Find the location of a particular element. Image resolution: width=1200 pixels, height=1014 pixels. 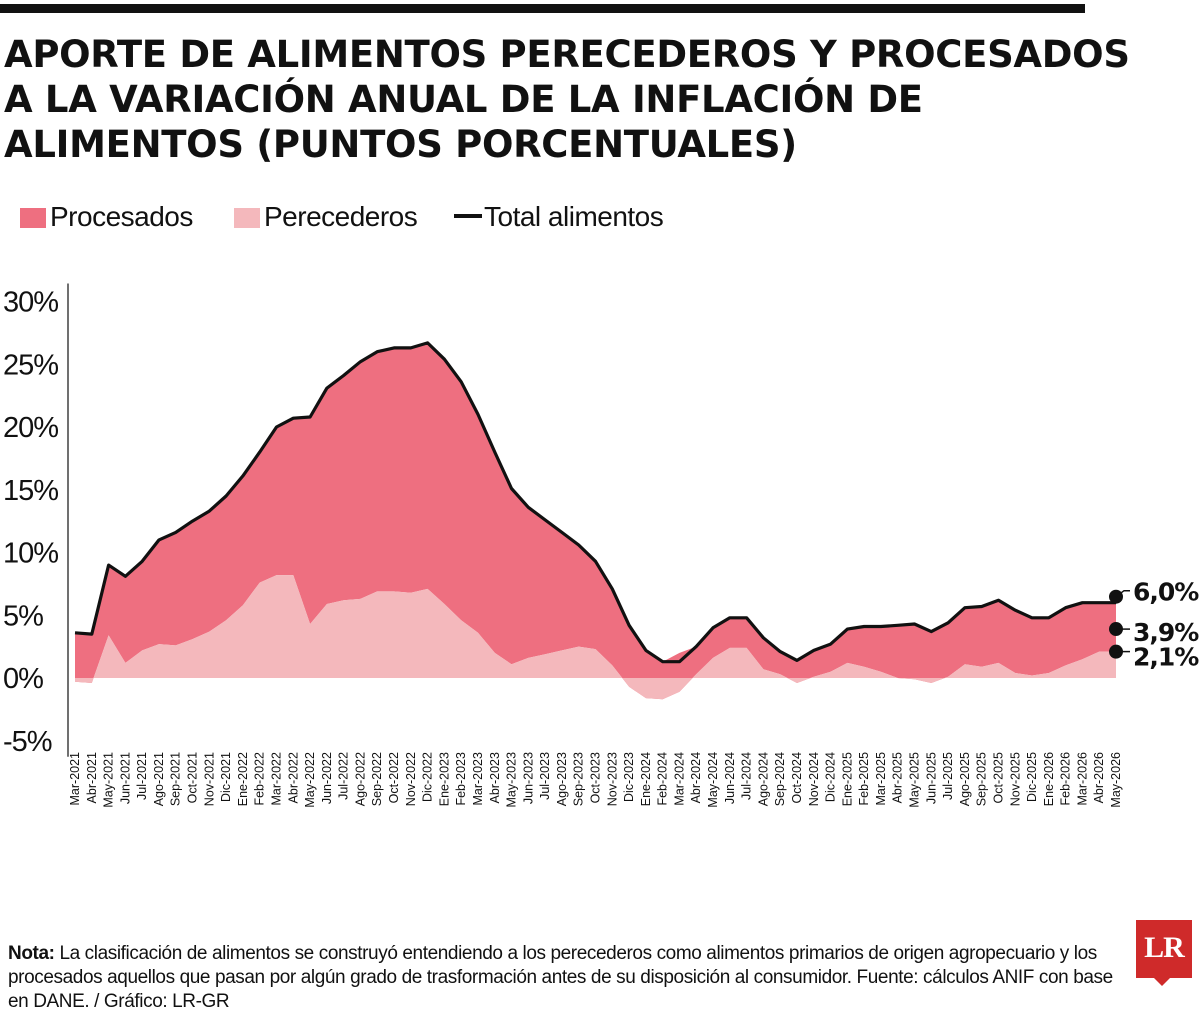

end-value-label: 3,9% is located at coordinates (1166, 632).